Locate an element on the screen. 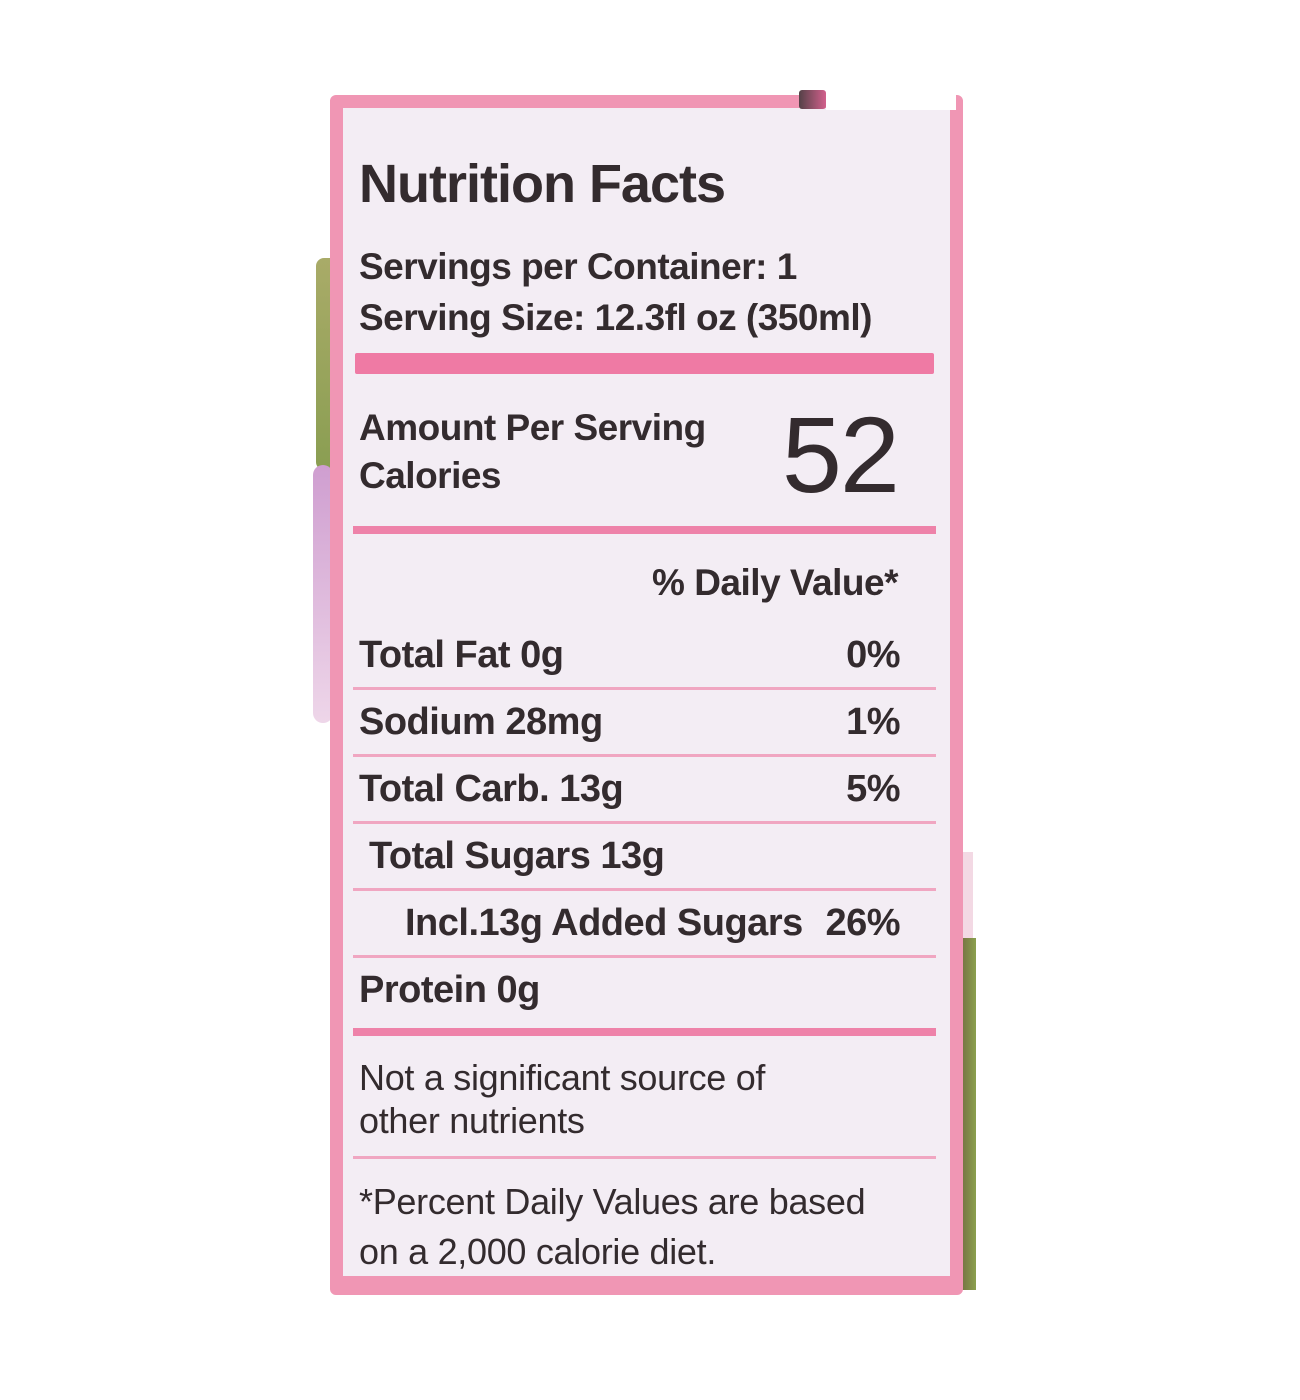 The image size is (1300, 1400). nutrient-name: Sodium 28mg is located at coordinates (481, 722).